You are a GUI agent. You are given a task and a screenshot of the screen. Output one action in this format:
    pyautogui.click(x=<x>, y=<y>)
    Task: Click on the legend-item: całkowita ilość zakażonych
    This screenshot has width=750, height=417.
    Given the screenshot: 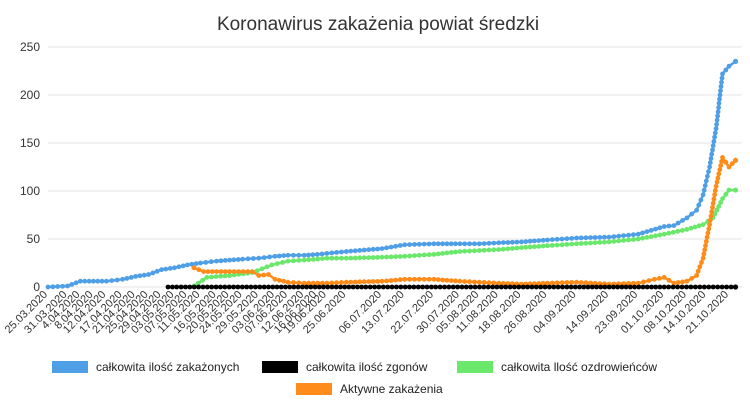 What is the action you would take?
    pyautogui.click(x=145, y=367)
    